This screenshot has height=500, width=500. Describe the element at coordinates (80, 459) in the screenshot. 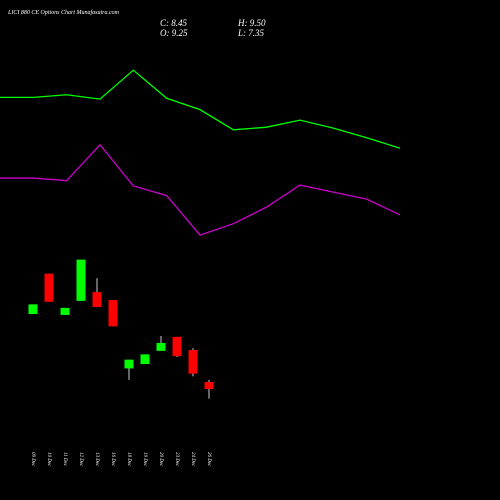

I see `x-tick-label: 12 Dec` at that location.